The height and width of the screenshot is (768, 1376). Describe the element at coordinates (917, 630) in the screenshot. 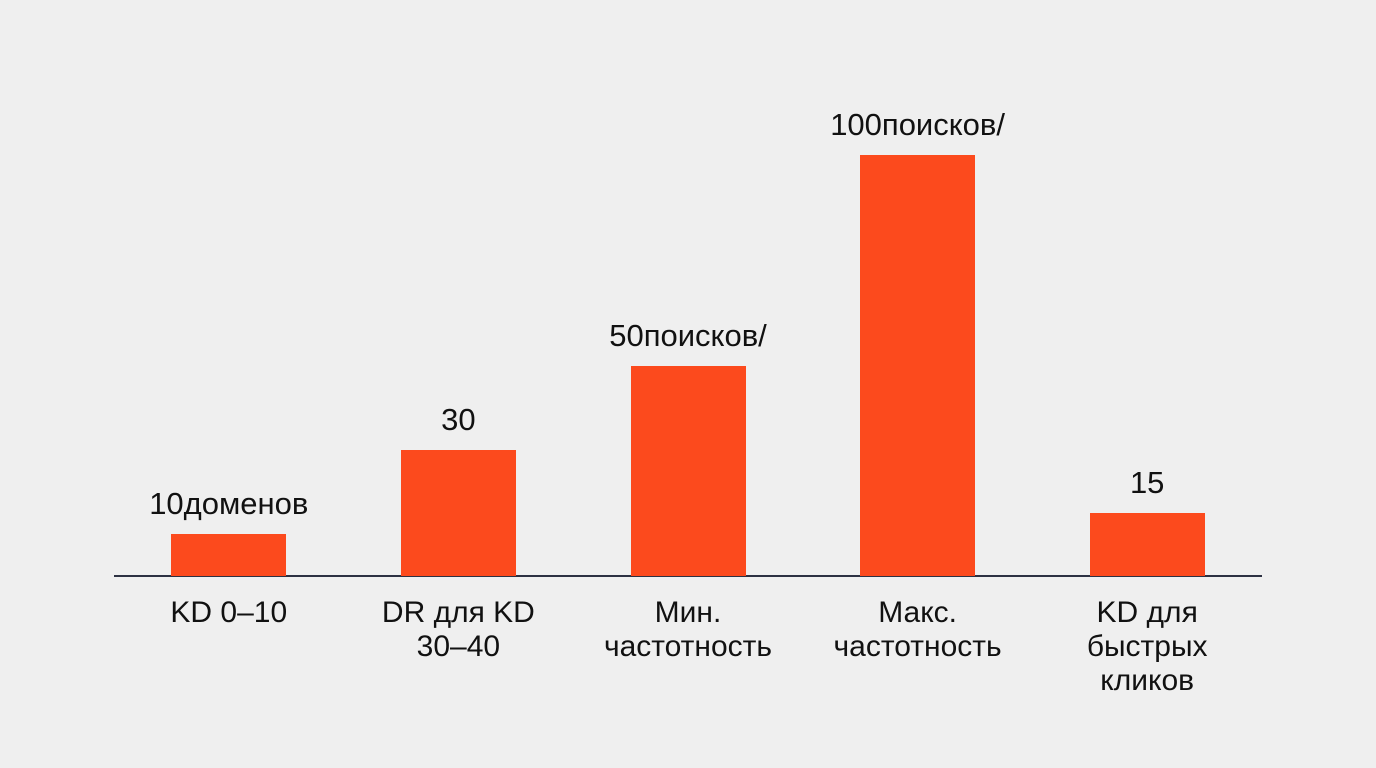

I see `x-tick-label: Макс. частотность` at that location.